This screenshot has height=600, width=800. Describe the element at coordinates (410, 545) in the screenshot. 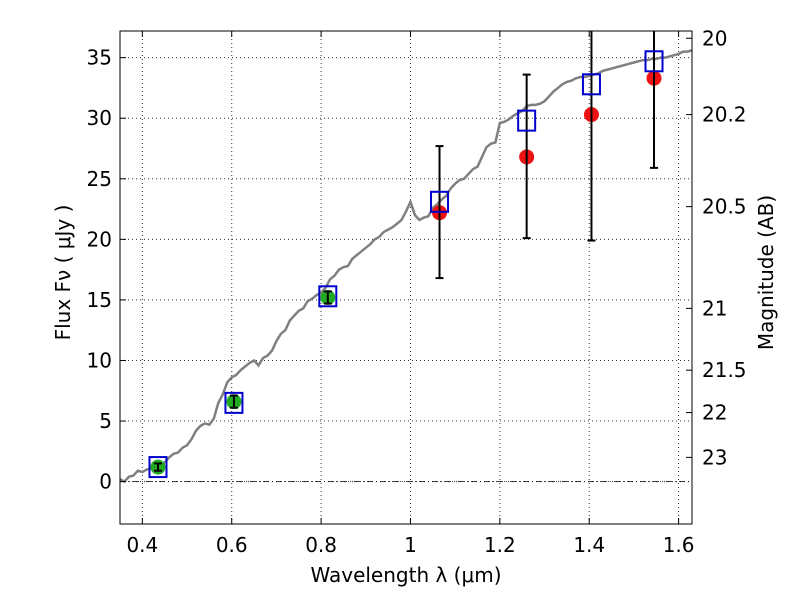

I see `x-tick-label: 1` at that location.